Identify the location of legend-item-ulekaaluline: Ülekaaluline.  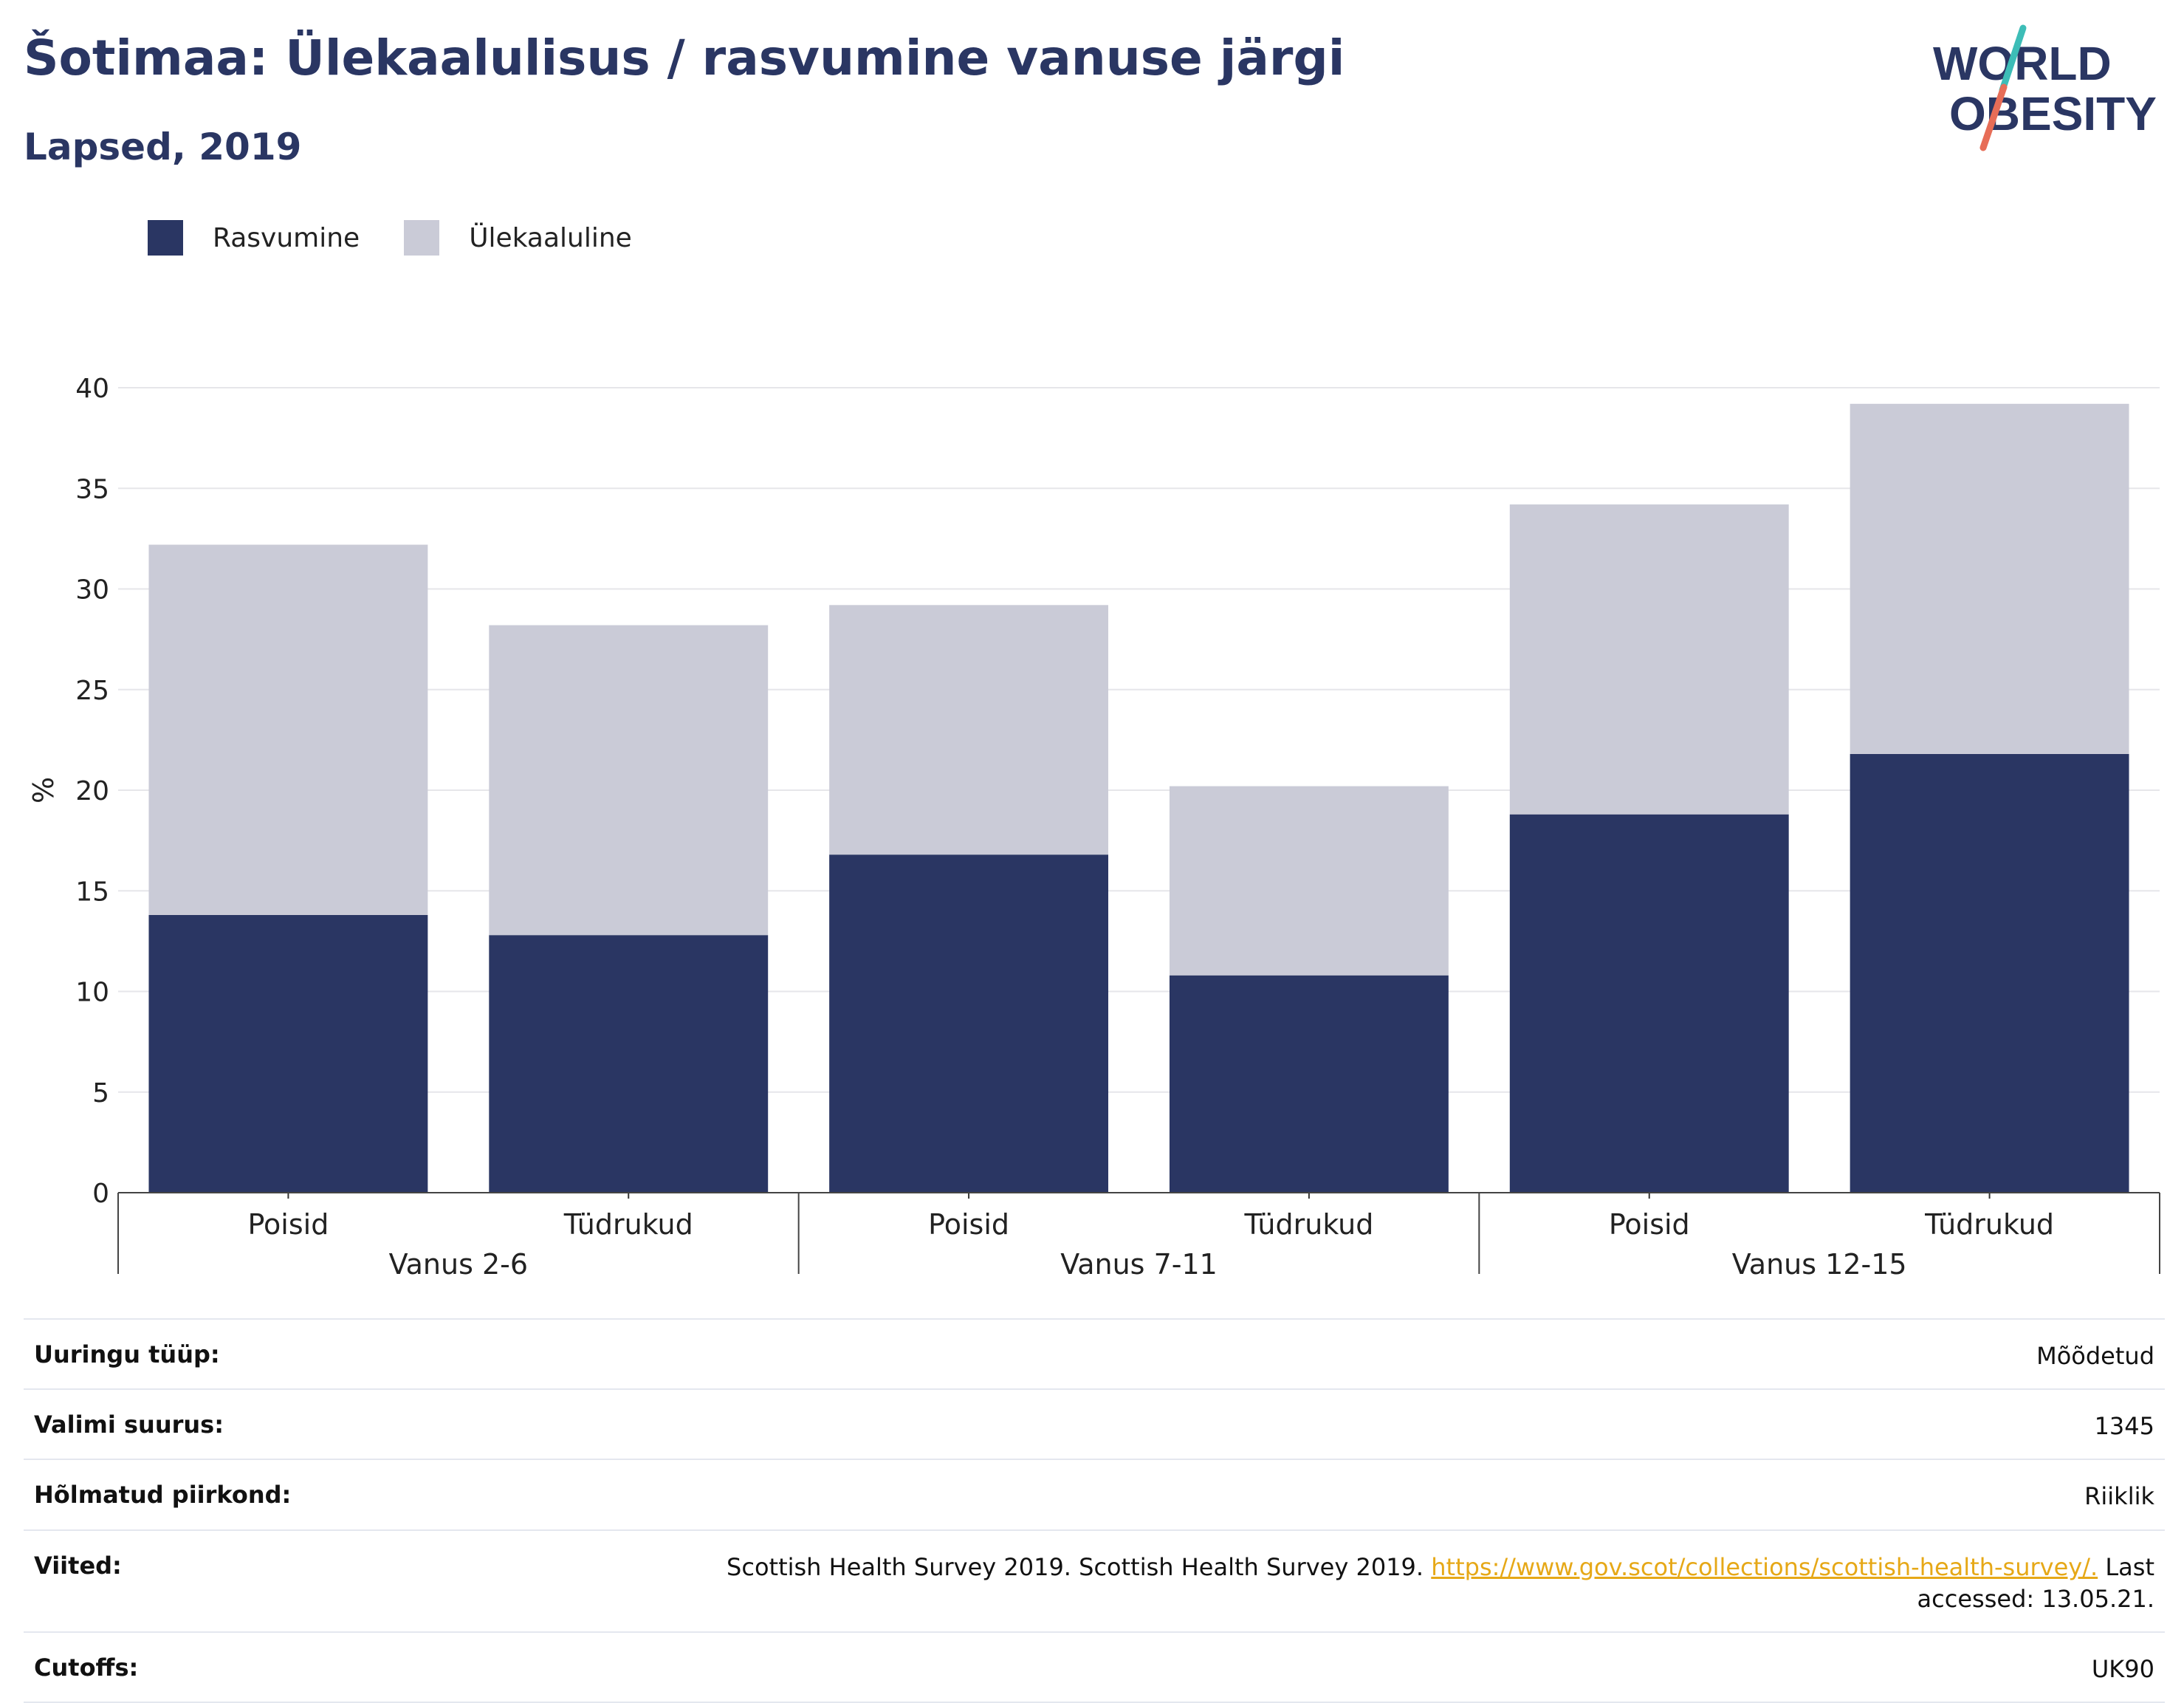
(518, 238).